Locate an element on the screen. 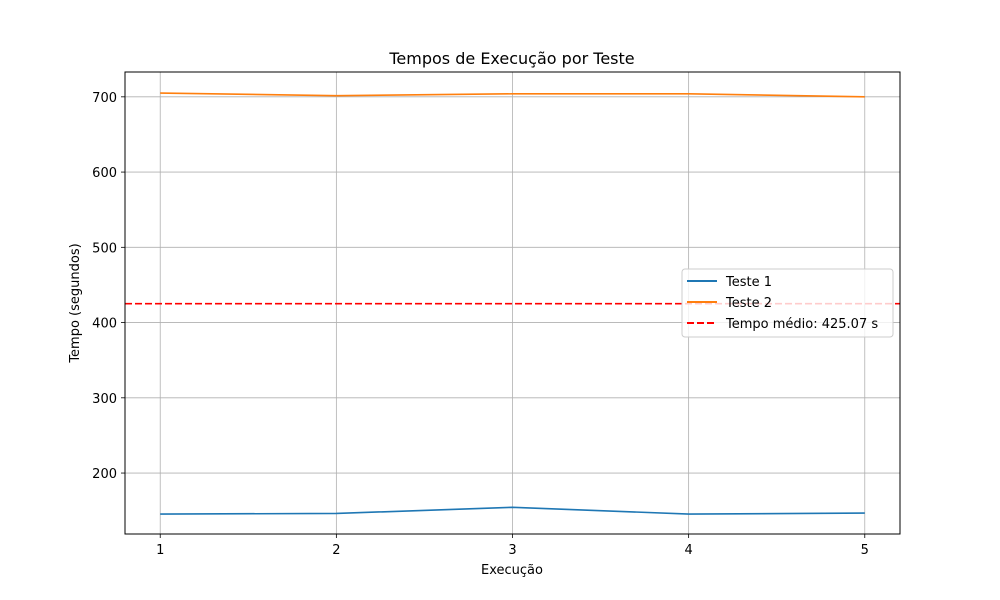 This screenshot has height=600, width=1000. x-tick-label: 4 is located at coordinates (688, 550).